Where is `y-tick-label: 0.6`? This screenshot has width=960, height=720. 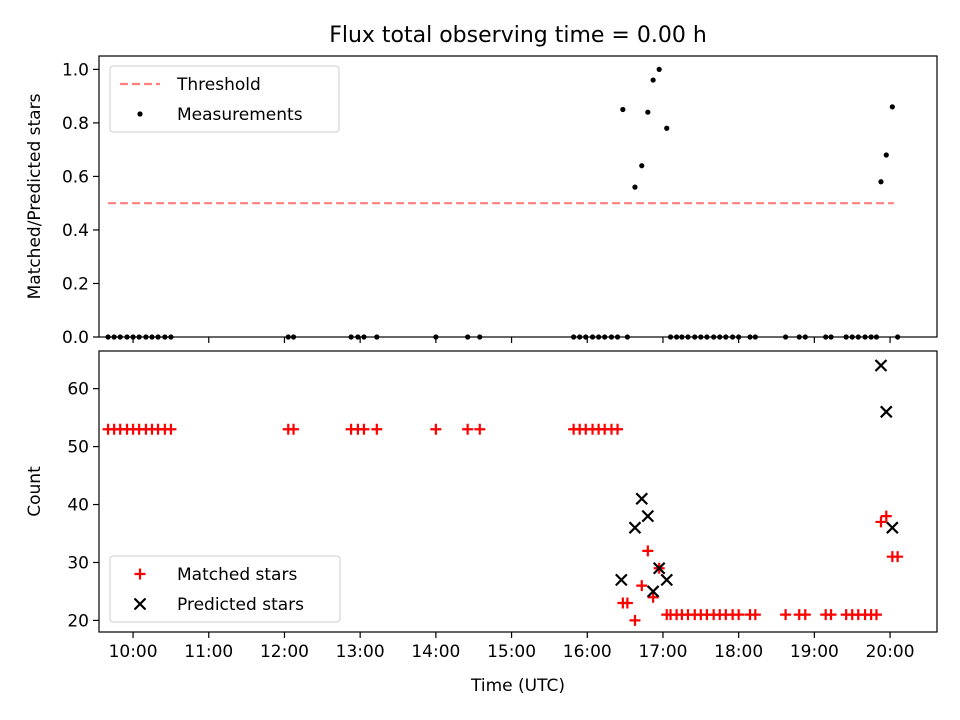 y-tick-label: 0.6 is located at coordinates (75, 177).